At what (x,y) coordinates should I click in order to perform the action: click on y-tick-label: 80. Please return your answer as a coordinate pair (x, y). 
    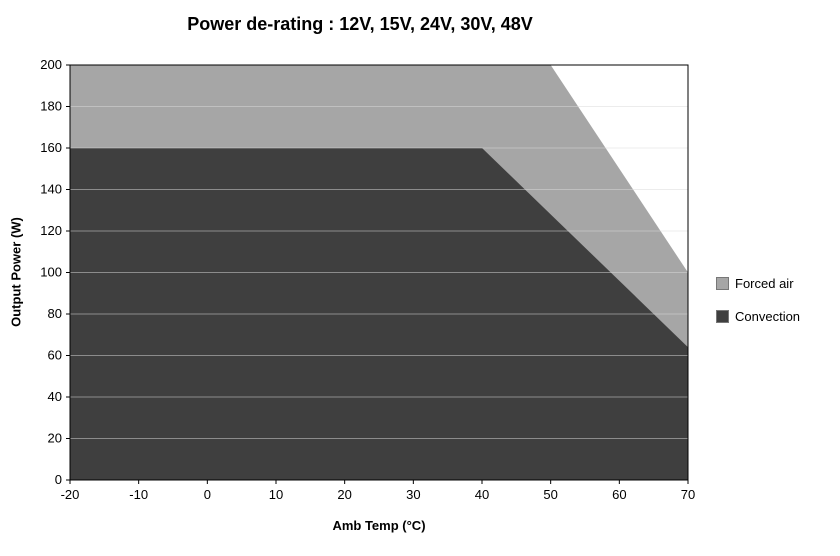
    Looking at the image, I should click on (55, 313).